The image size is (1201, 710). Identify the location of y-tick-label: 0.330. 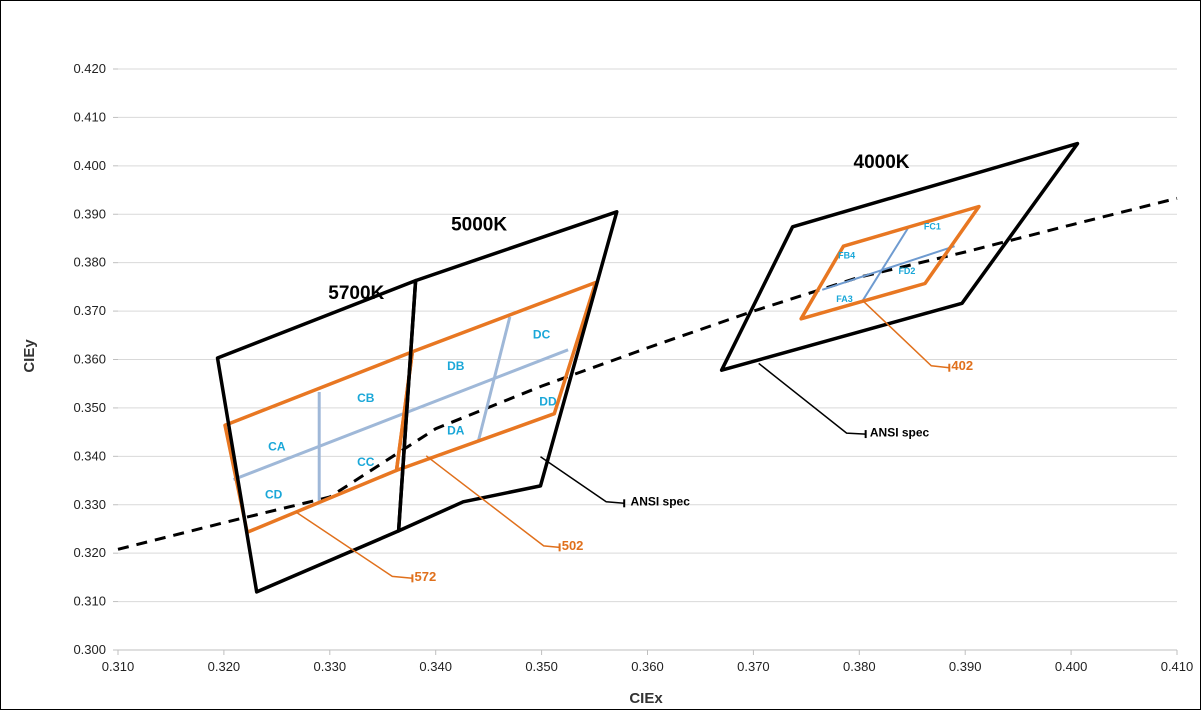
(89, 504).